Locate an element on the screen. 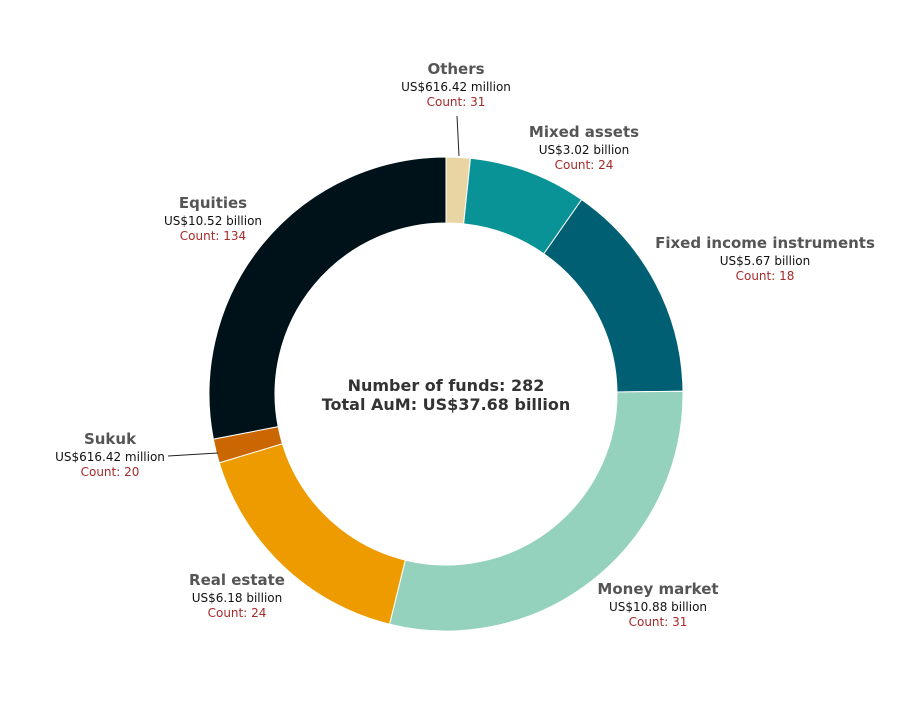 This screenshot has height=704, width=921. label-count-fixed-income-instruments: Count: 18 is located at coordinates (765, 276).